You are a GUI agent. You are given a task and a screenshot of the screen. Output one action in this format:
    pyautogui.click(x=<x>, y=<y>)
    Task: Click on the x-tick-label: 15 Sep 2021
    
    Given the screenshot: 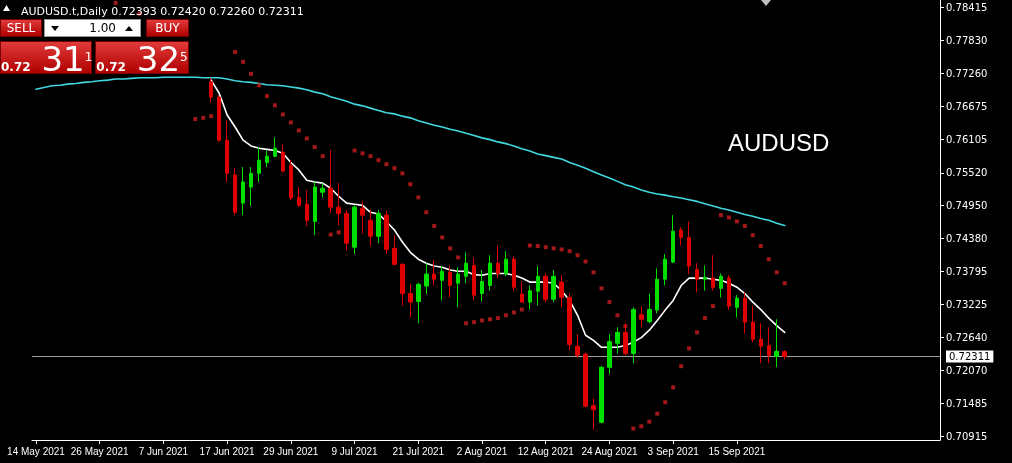 What is the action you would take?
    pyautogui.click(x=737, y=451)
    